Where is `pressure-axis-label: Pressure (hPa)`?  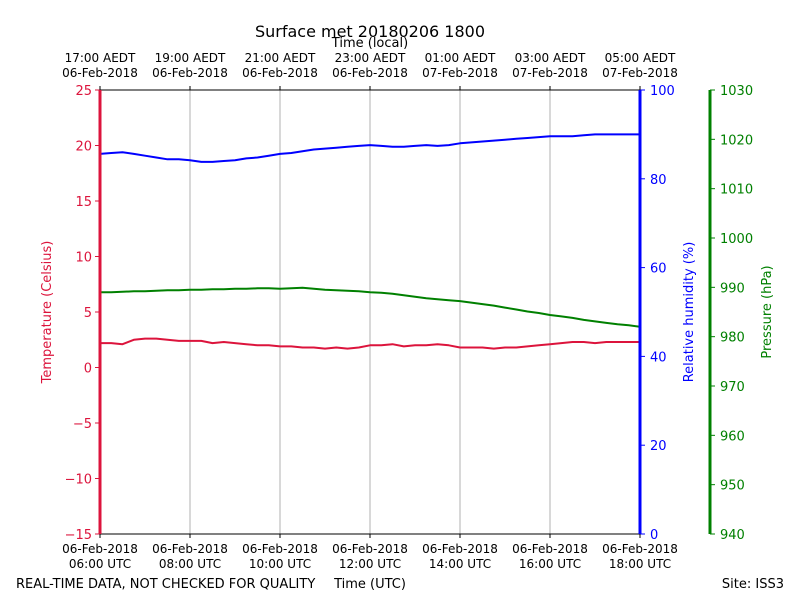
pressure-axis-label: Pressure (hPa) is located at coordinates (767, 311).